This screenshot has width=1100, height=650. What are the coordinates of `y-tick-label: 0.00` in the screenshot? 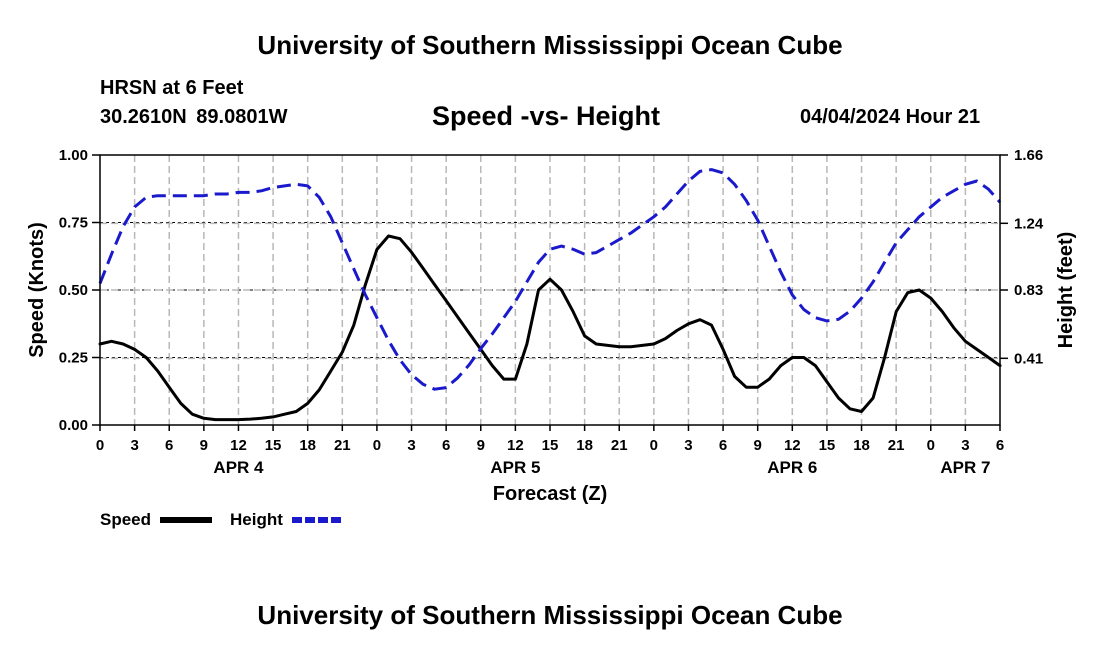 It's located at (73, 425).